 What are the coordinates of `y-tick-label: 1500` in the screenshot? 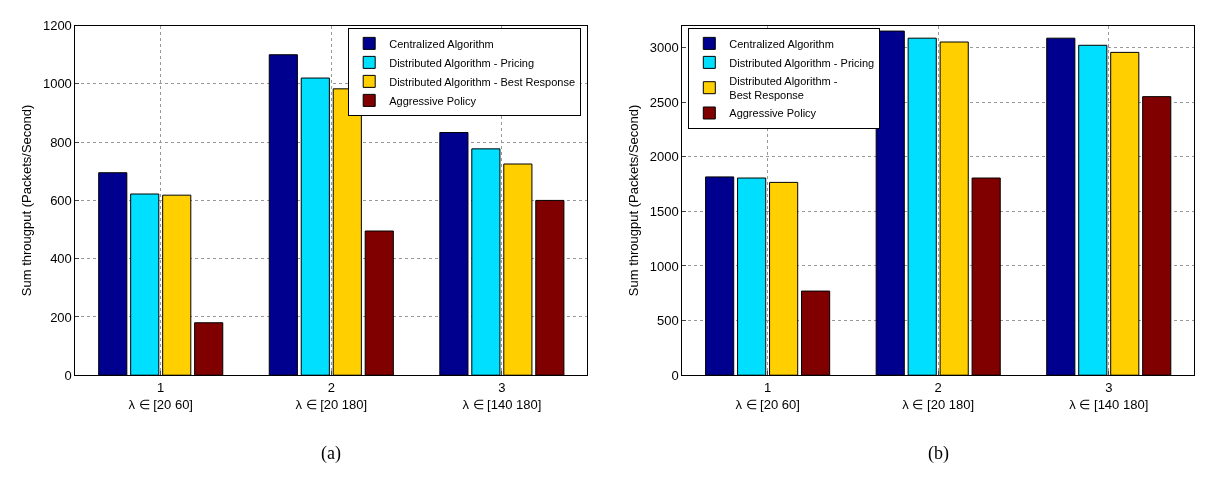 It's located at (664, 211).